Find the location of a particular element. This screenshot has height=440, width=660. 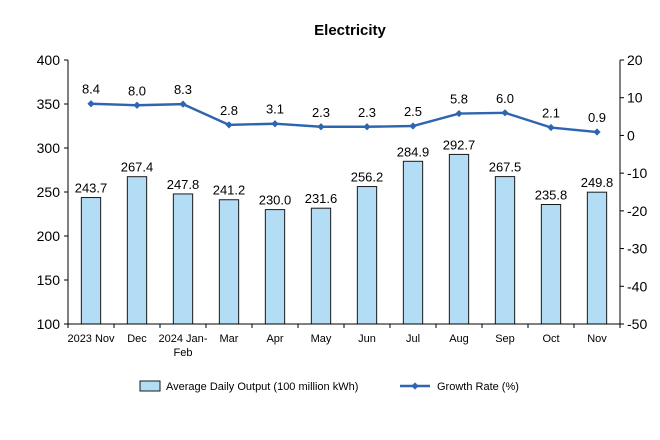

x-tick-label-line: Jun is located at coordinates (367, 339).